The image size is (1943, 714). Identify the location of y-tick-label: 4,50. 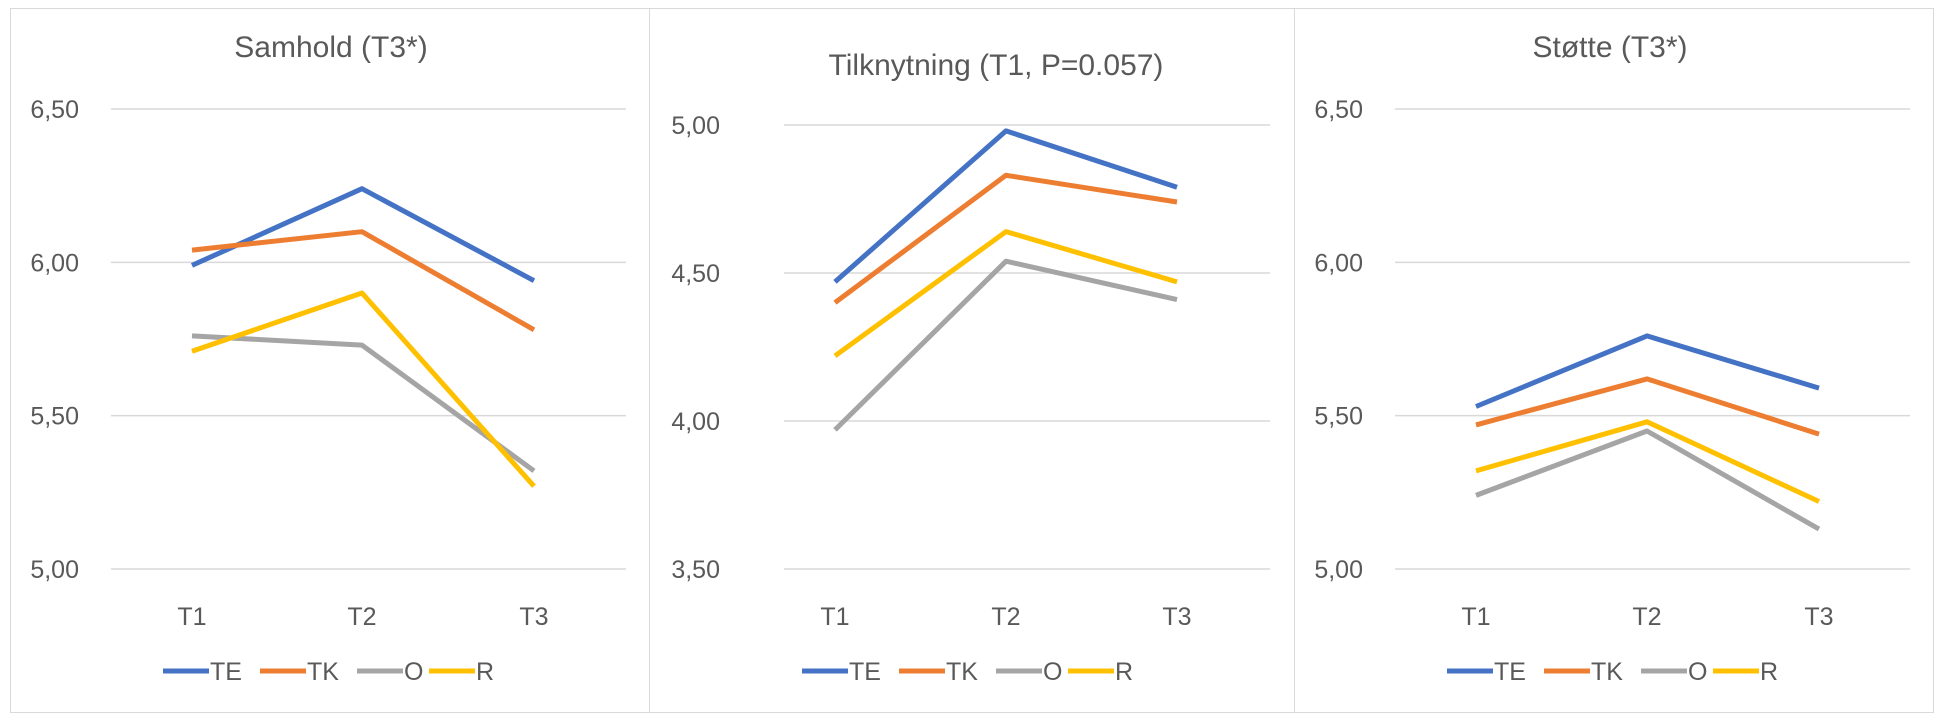
(695, 274).